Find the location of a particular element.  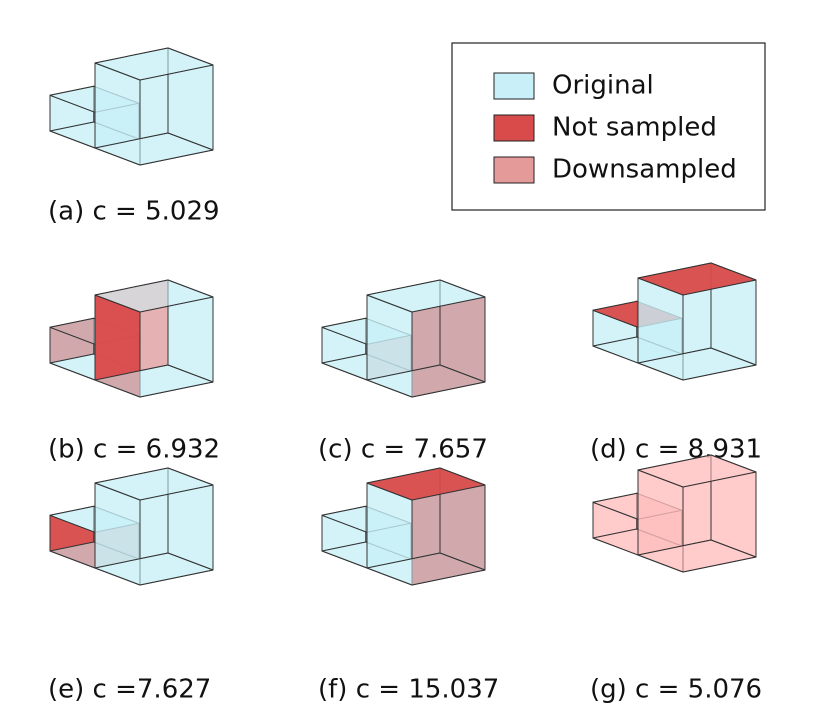

caption: (c) c = 7.657 is located at coordinates (403, 450).